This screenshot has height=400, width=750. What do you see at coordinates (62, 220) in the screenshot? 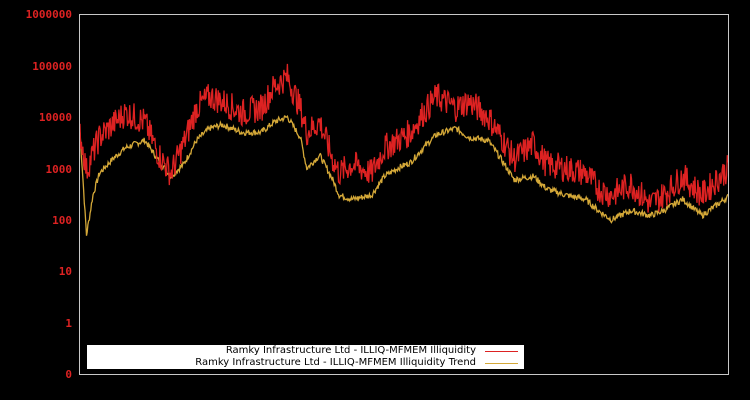
I see `y-tick-label: 100` at bounding box center [62, 220].